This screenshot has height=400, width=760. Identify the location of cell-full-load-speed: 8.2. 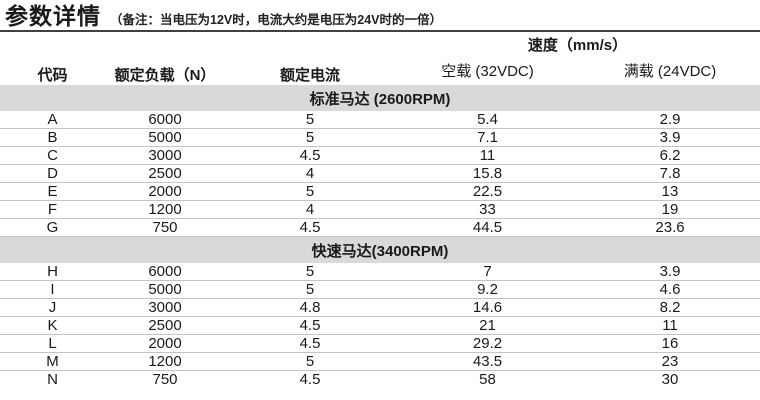
(670, 307).